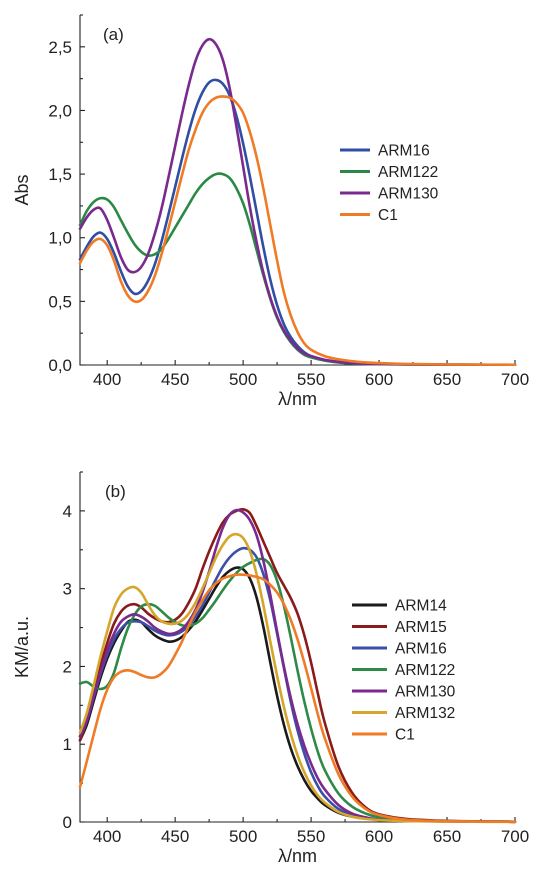  I want to click on legend-label: ARM132, so click(425, 713).